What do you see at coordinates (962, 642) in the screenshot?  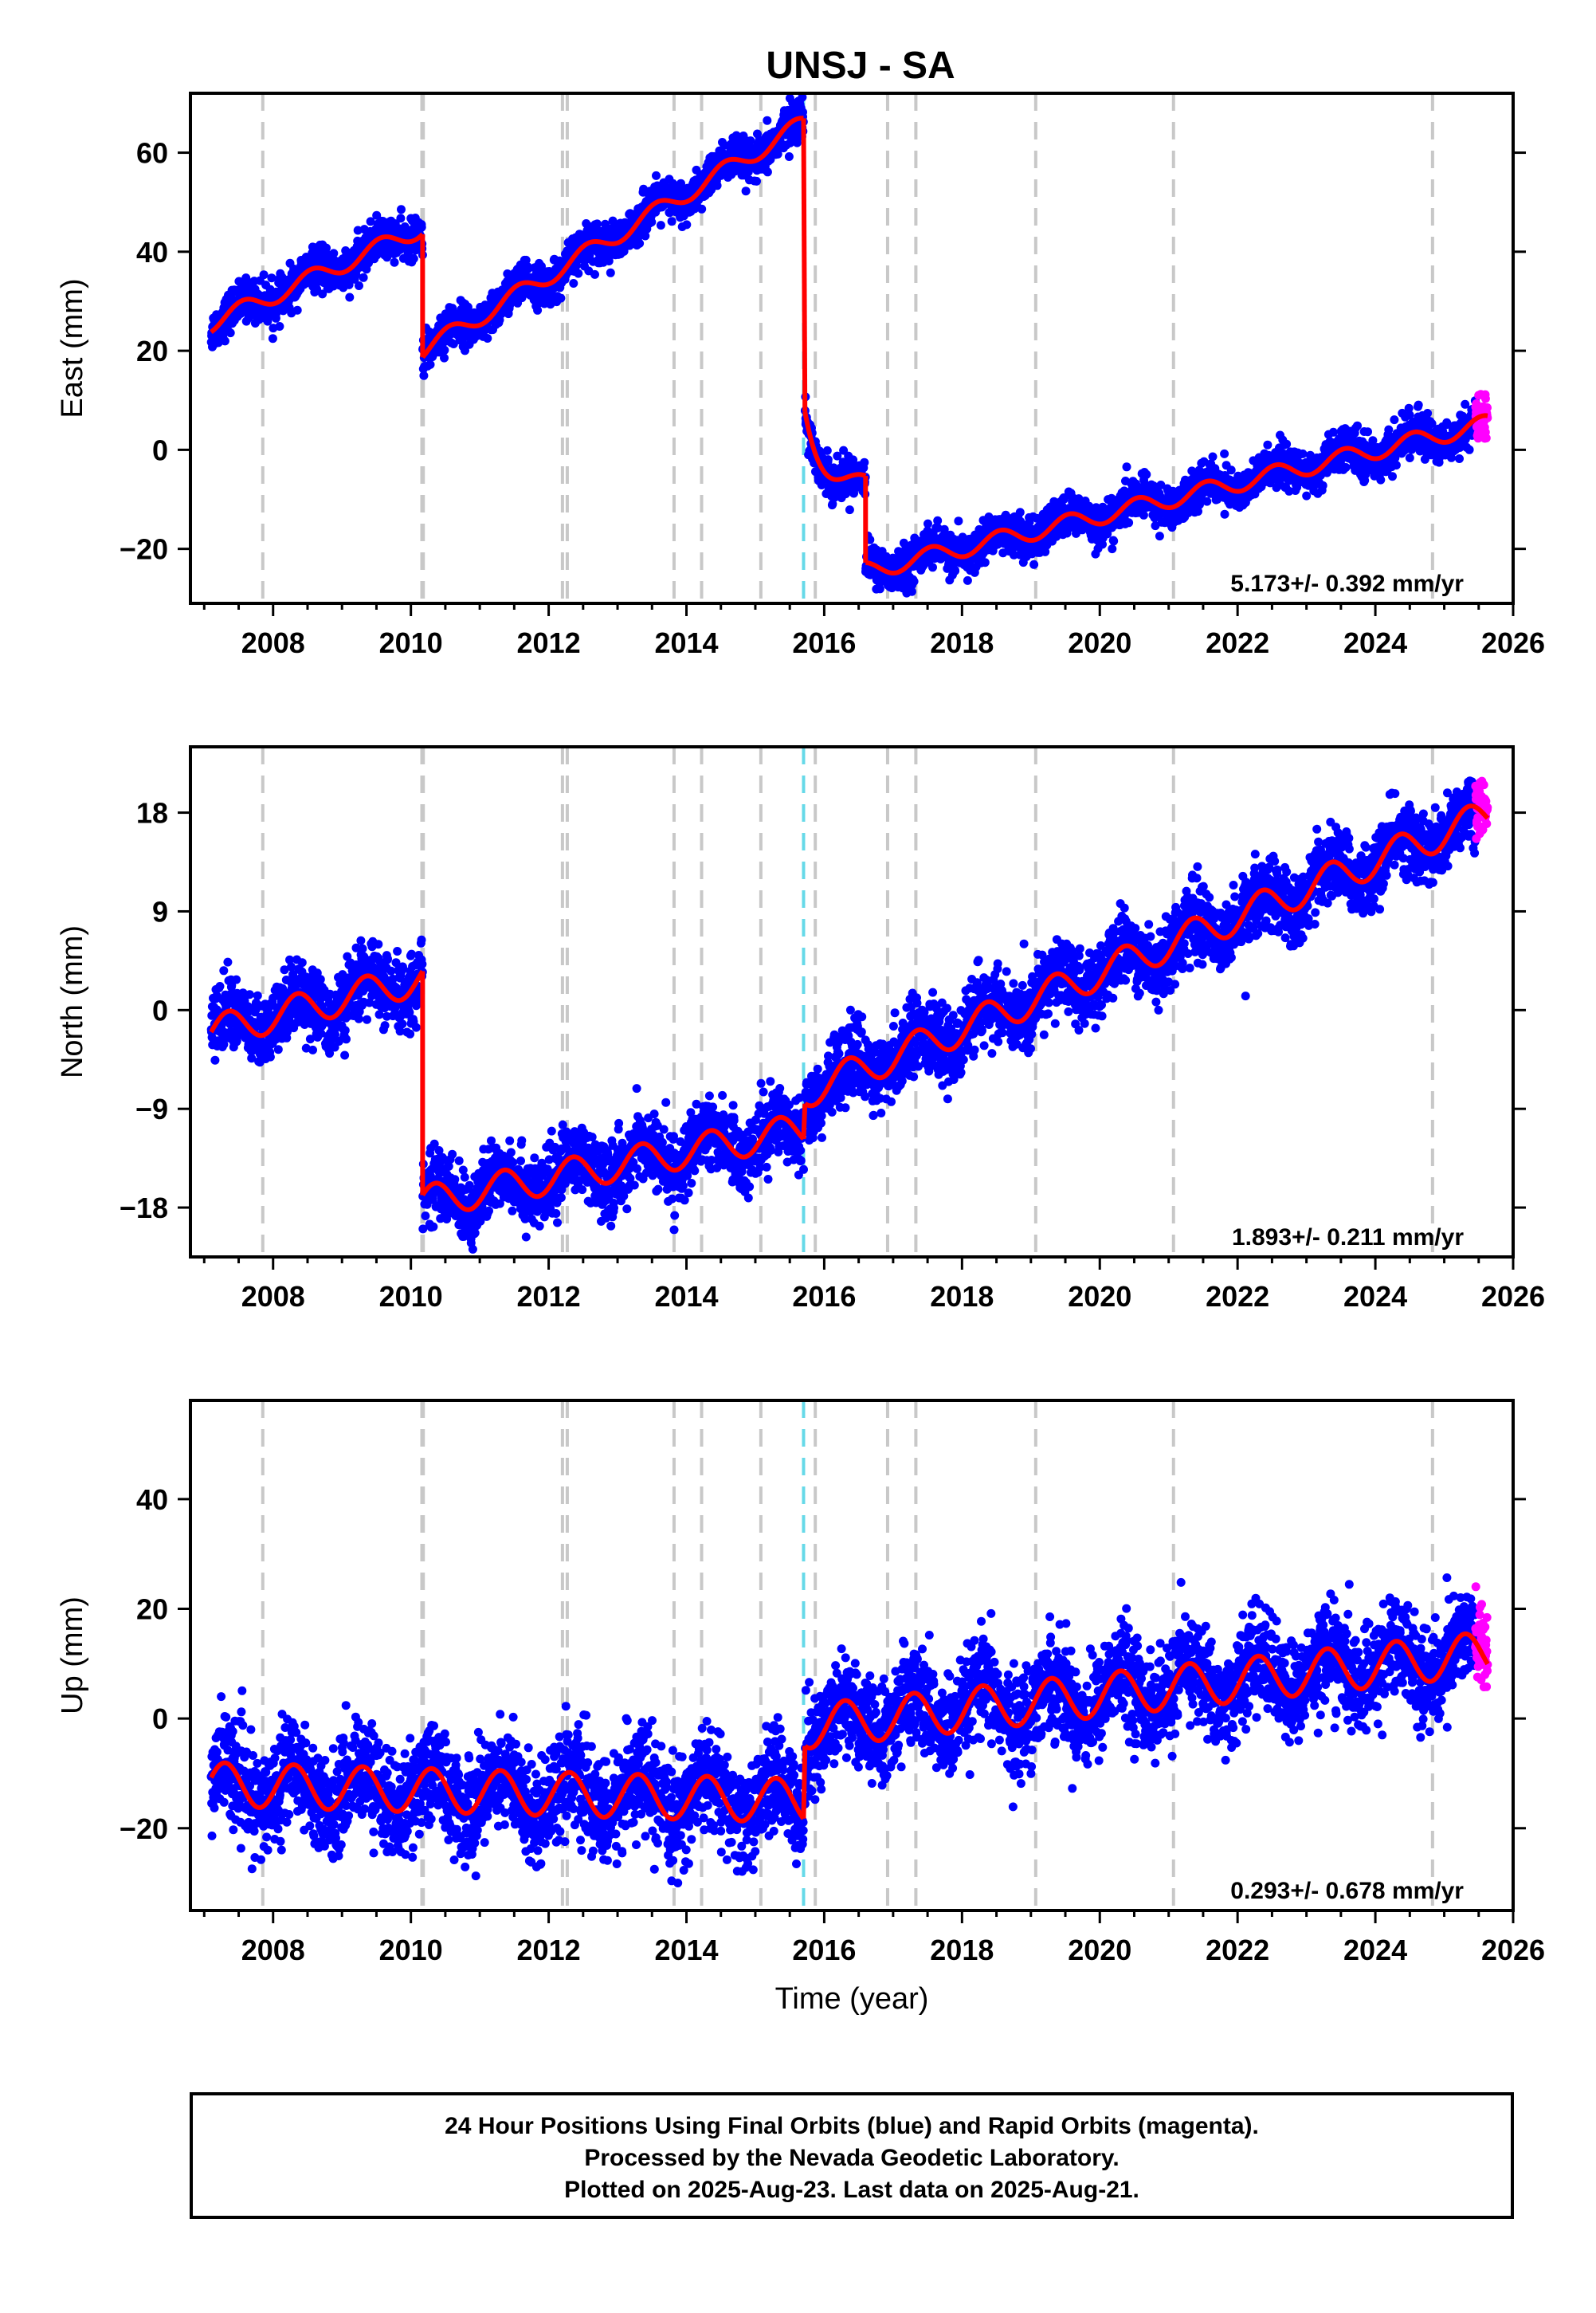 I see `x-tick-label: 2018` at bounding box center [962, 642].